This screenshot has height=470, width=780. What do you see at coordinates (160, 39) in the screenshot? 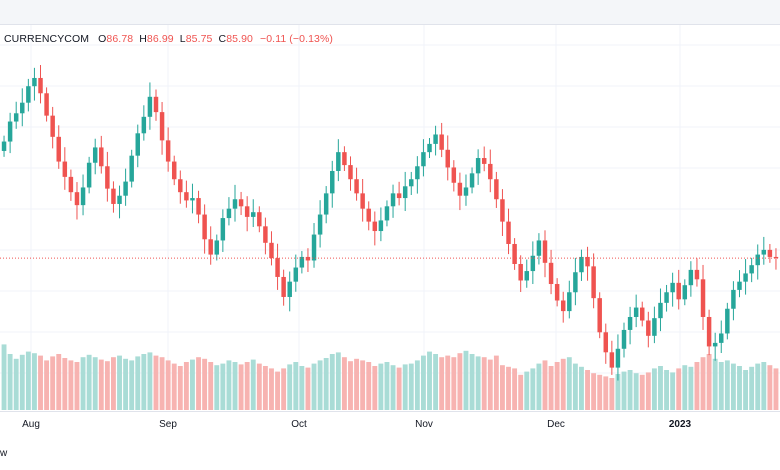
I see `high-value: 86.99` at bounding box center [160, 39].